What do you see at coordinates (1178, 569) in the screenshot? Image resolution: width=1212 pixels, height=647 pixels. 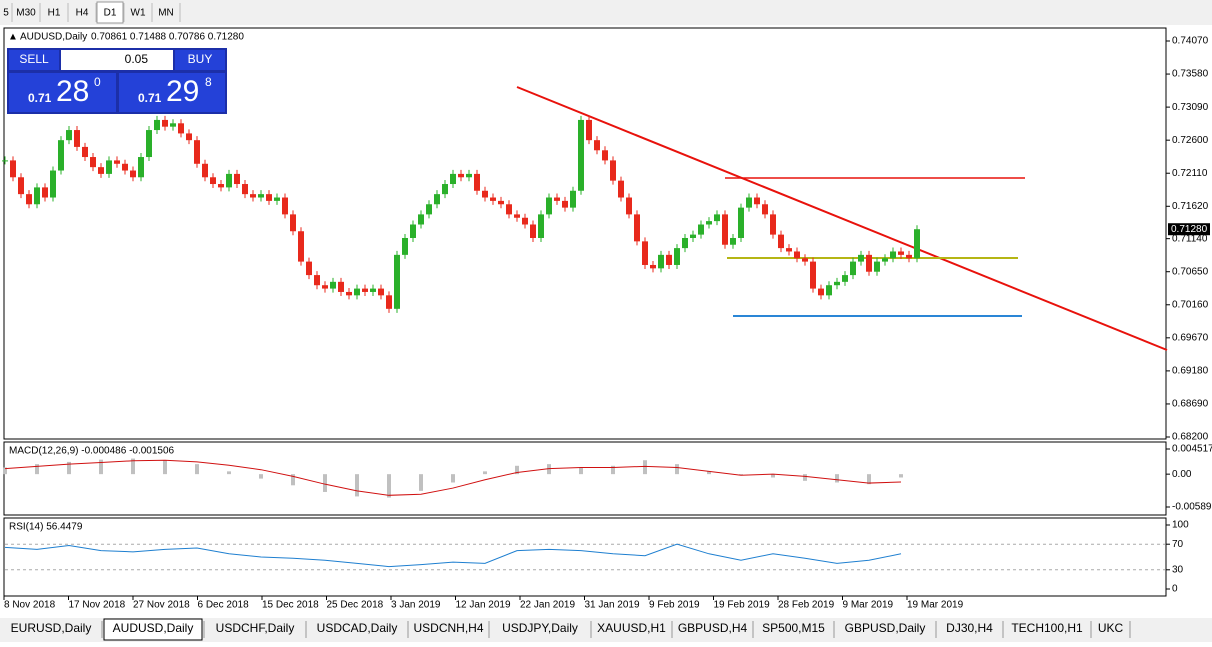 I see `y-tick-label: 30` at bounding box center [1178, 569].